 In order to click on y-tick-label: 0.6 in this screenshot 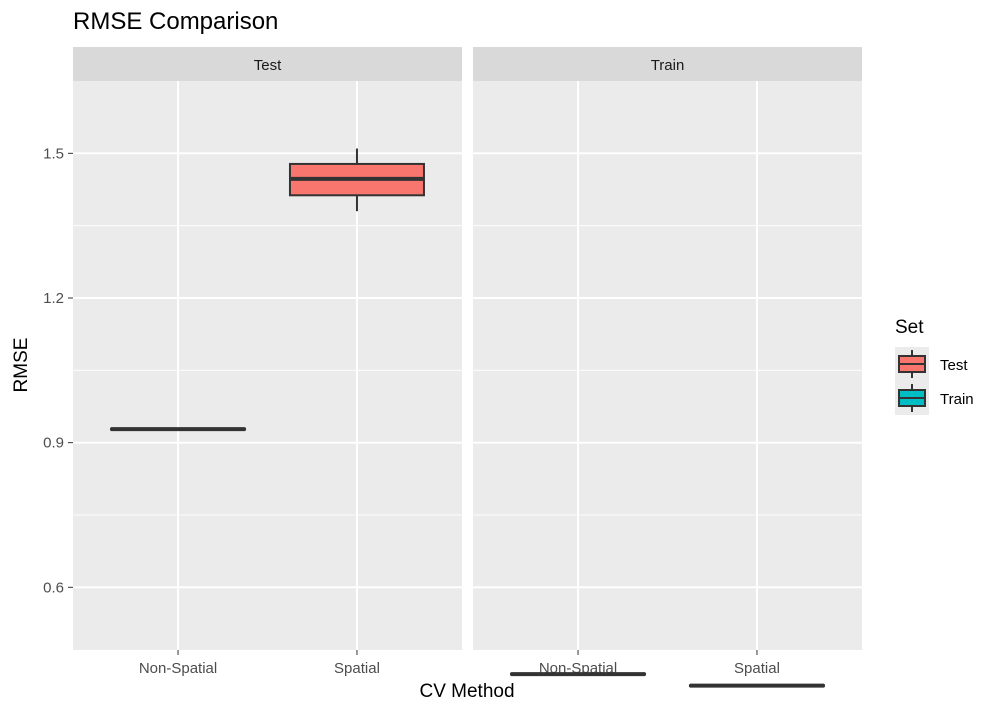, I will do `click(53, 587)`.